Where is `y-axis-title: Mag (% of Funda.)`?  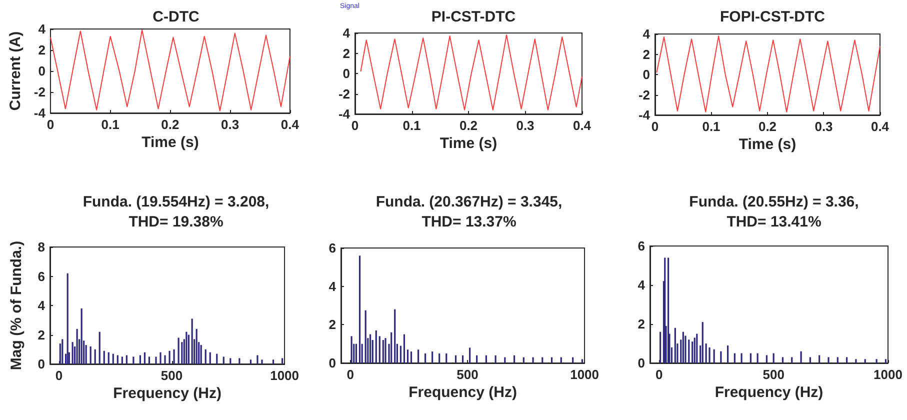
y-axis-title: Mag (% of Funda.) is located at coordinates (16, 305).